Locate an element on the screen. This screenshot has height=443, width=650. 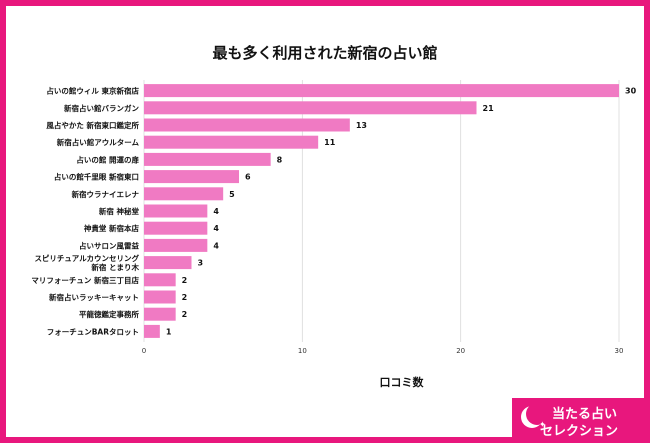
category-label: 神貴堂 新宿本店 is located at coordinates (112, 228).